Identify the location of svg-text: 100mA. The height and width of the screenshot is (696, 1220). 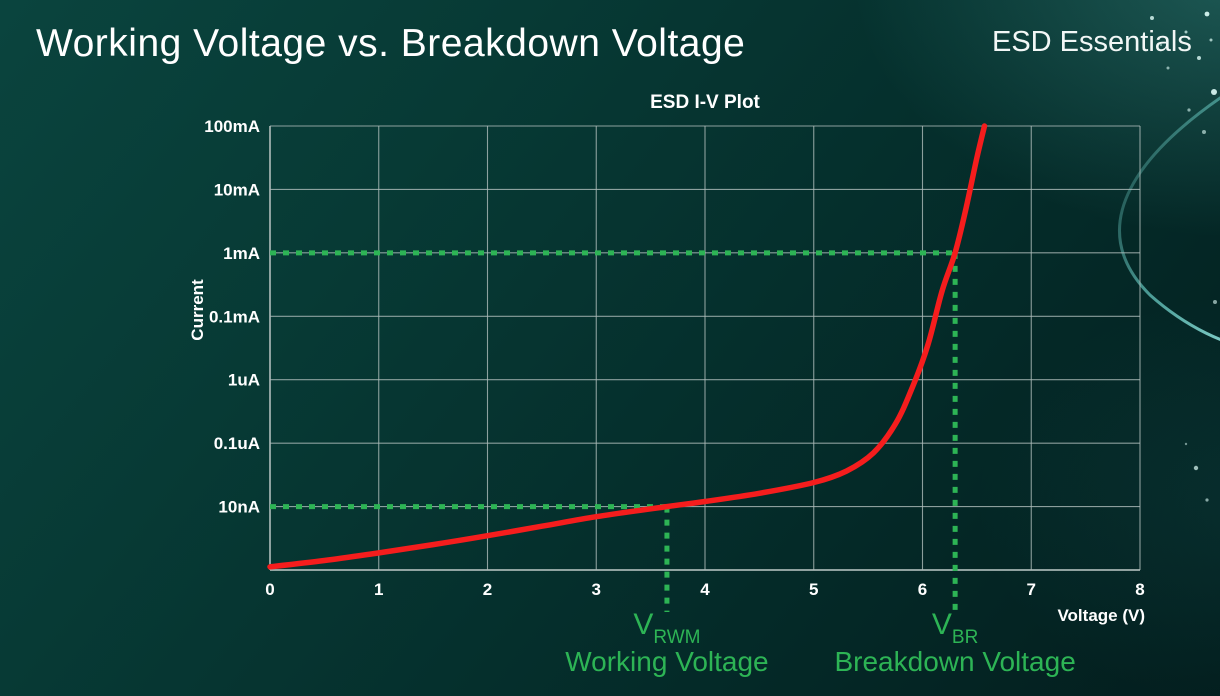
(232, 126).